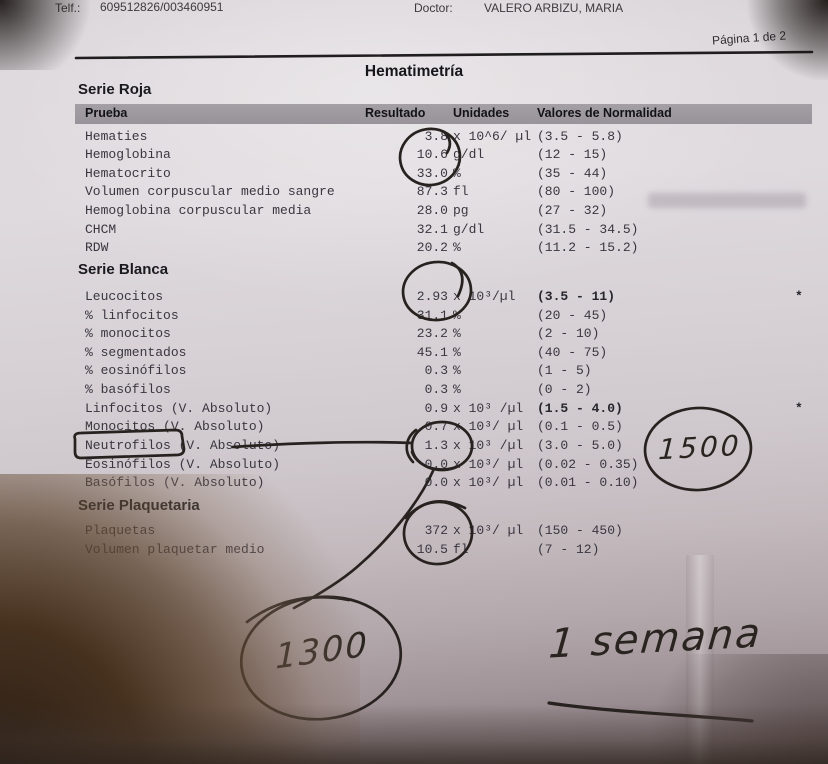 The width and height of the screenshot is (828, 764). What do you see at coordinates (432, 248) in the screenshot?
I see `cell-result: 20.2` at bounding box center [432, 248].